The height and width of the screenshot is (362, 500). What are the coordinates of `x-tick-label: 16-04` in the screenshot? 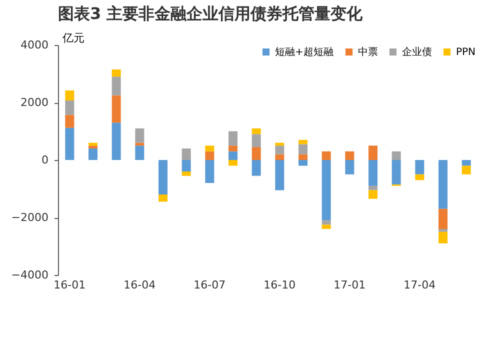 It's located at (140, 285).